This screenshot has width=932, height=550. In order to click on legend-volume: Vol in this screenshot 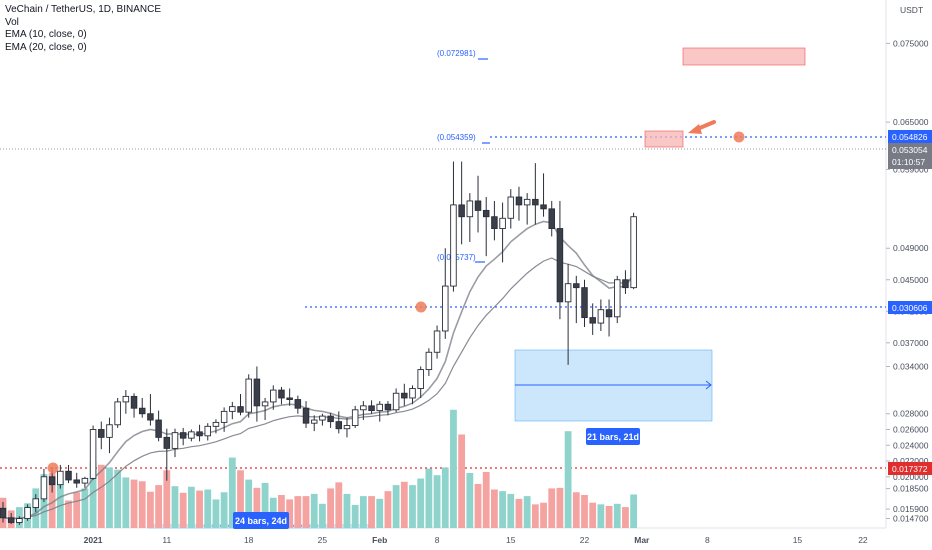, I will do `click(12, 22)`.